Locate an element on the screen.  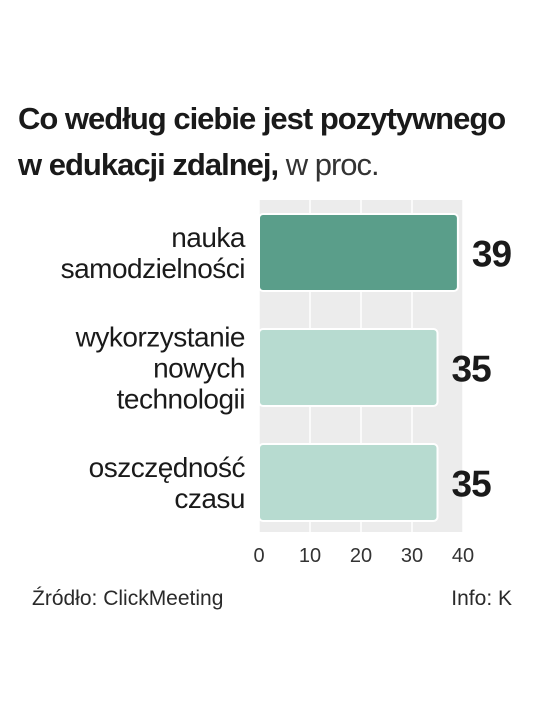
credit-note: Info: K is located at coordinates (481, 598).